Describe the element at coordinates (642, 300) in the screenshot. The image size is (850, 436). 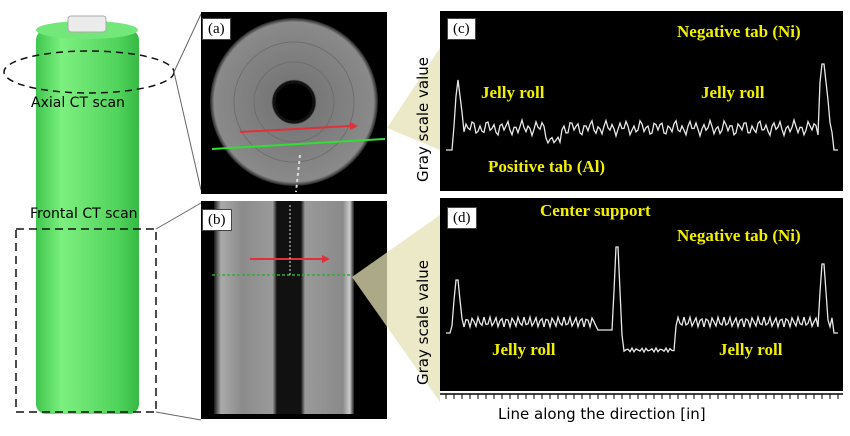
I see `plot-d-trace` at that location.